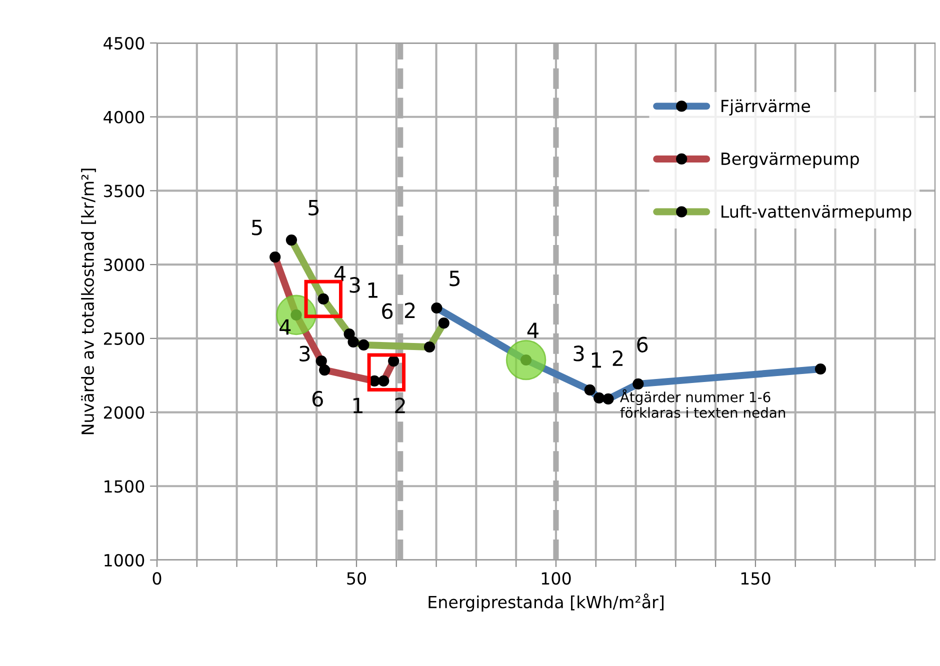  Describe the element at coordinates (124, 412) in the screenshot. I see `y-tick-label: 2000` at that location.